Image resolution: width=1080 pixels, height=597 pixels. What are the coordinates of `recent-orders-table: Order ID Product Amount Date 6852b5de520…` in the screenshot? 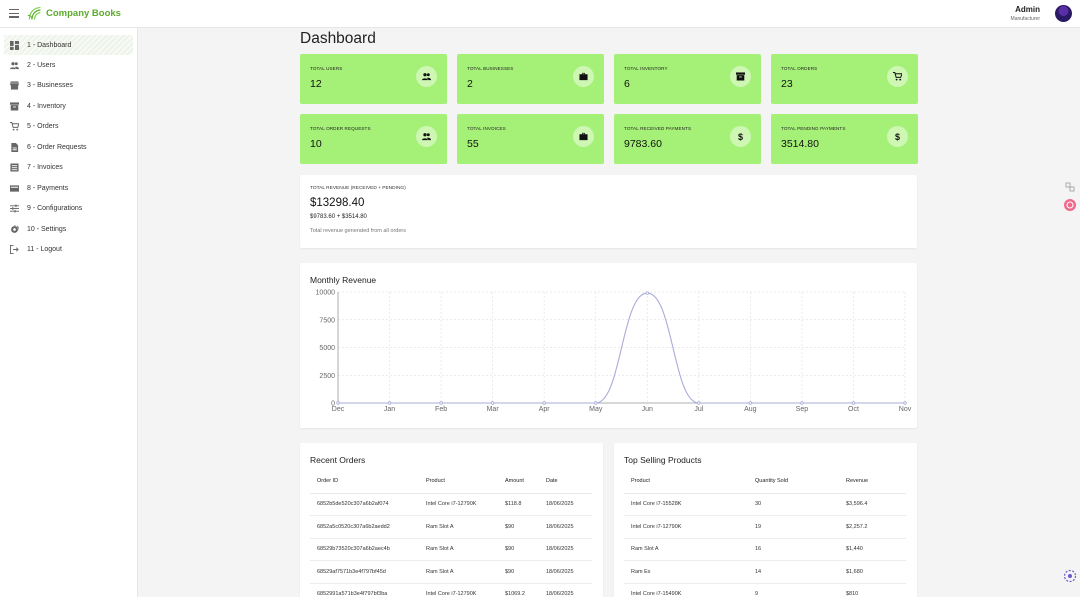 It's located at (451, 533).